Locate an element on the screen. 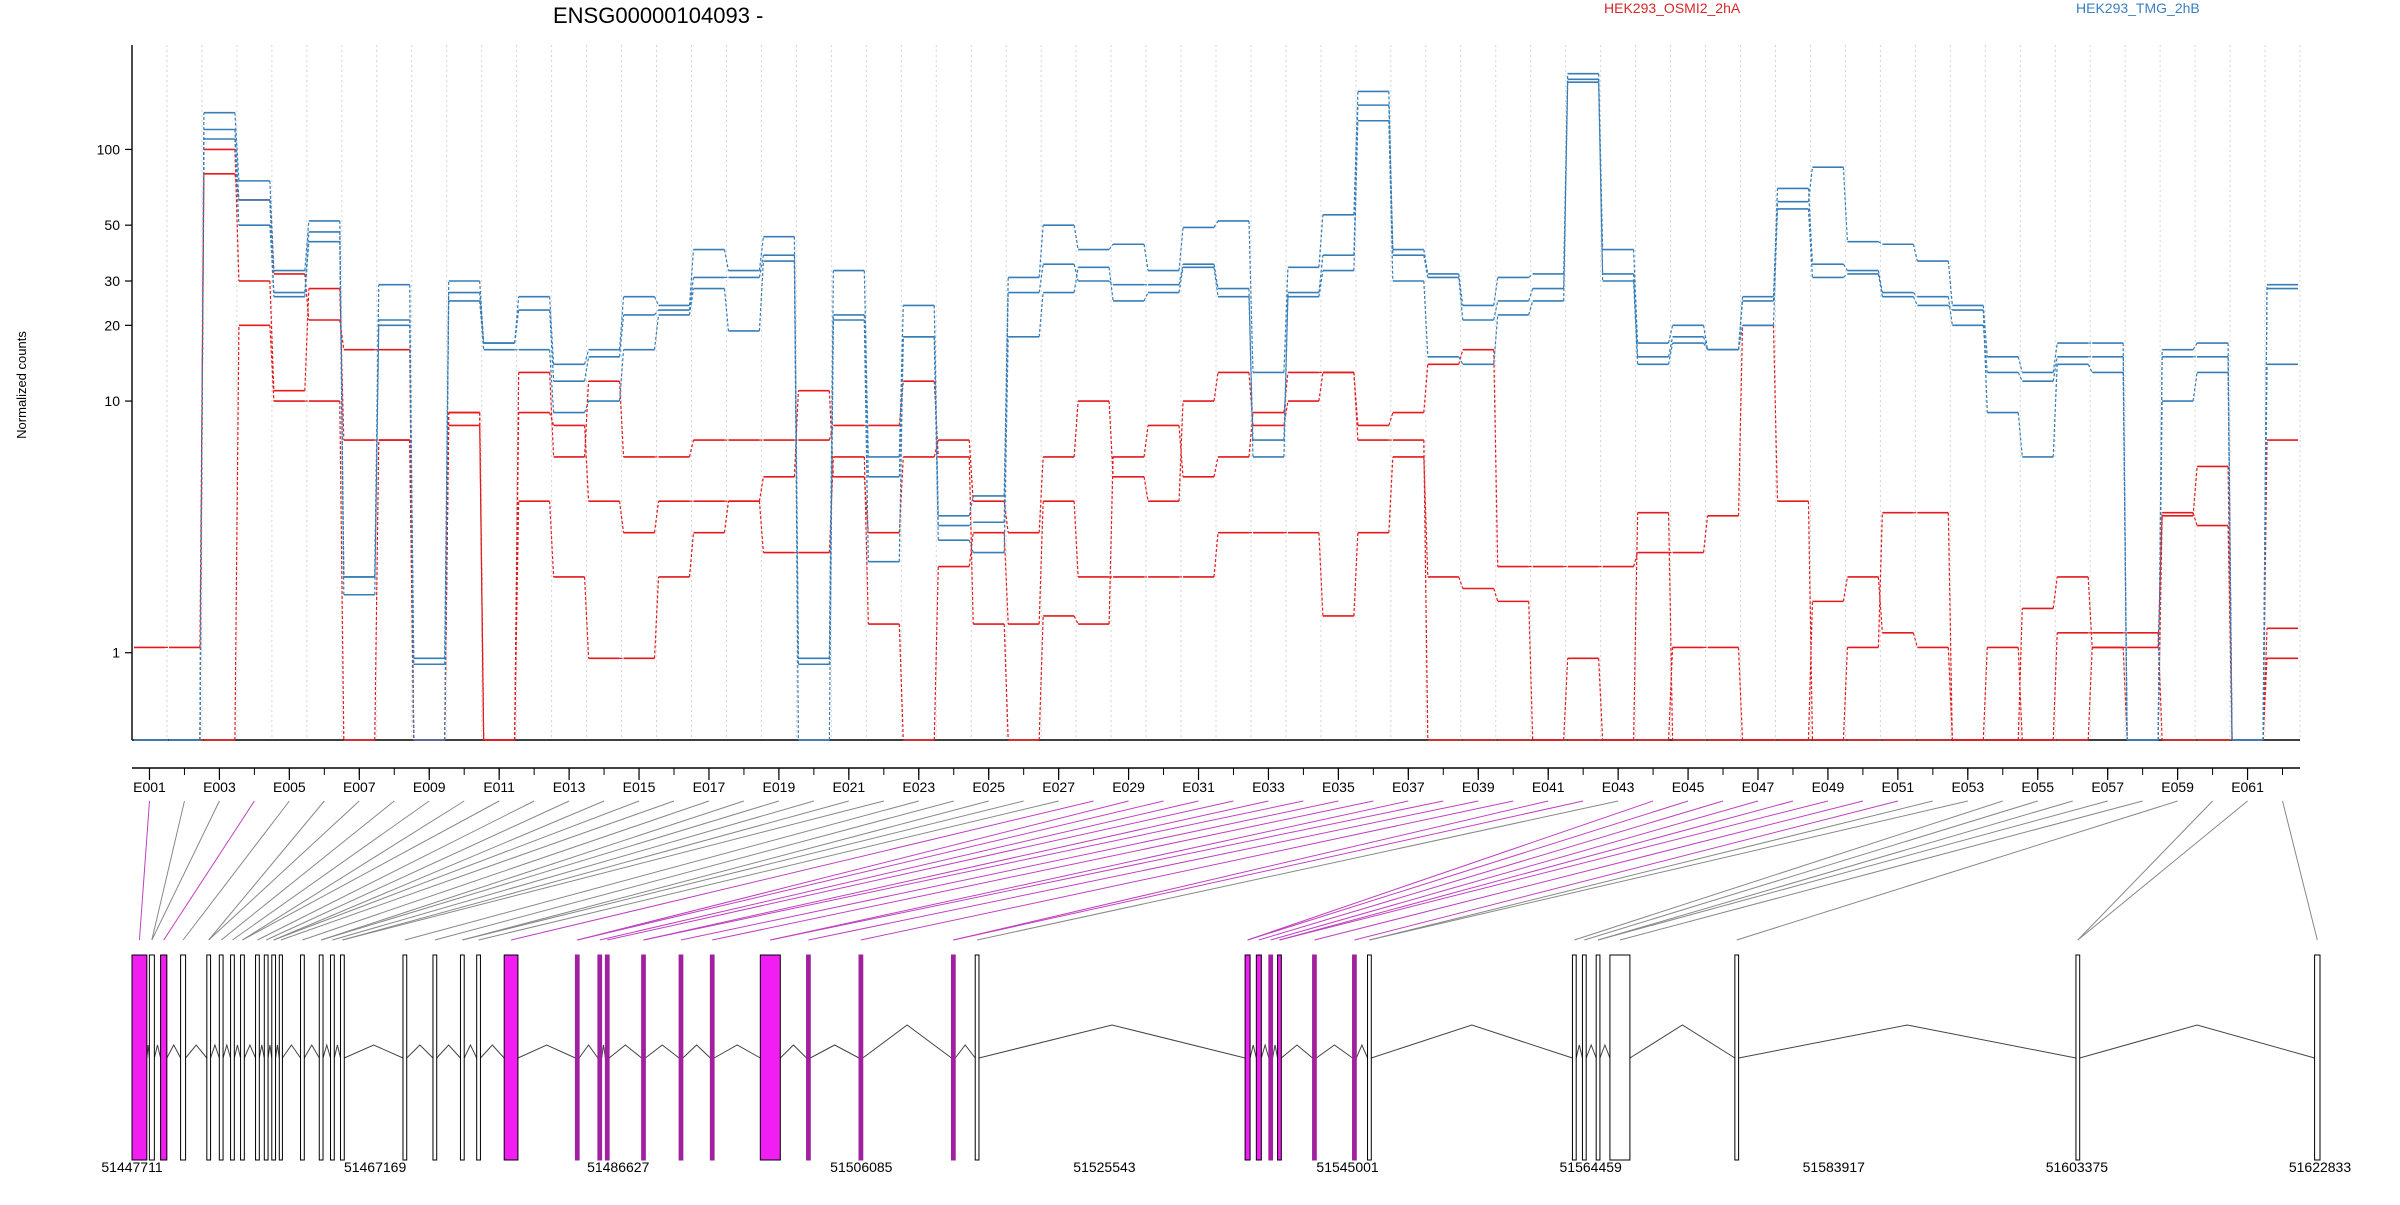  coordinate-label: 51506085 is located at coordinates (861, 1167).